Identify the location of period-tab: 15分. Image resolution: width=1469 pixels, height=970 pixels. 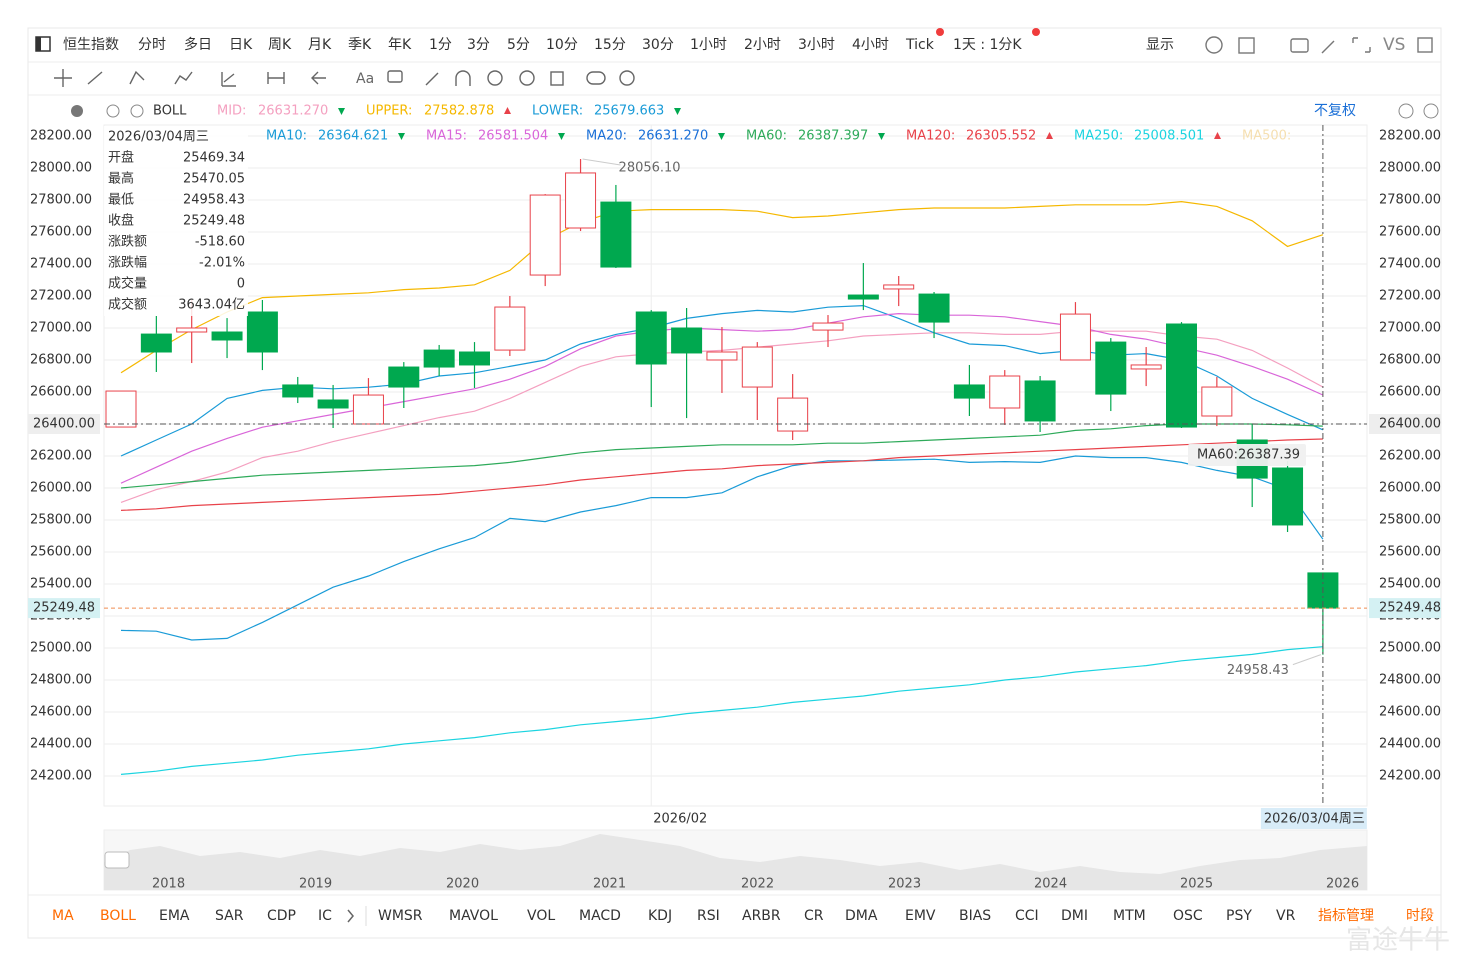
(610, 45).